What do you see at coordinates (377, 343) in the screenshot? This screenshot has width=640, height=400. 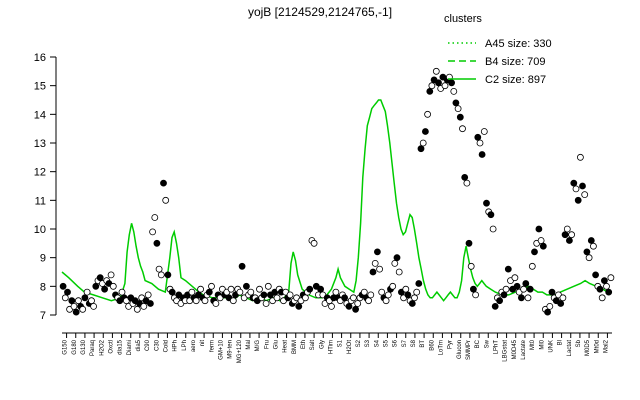 I see `x-tick-label: S4` at bounding box center [377, 343].